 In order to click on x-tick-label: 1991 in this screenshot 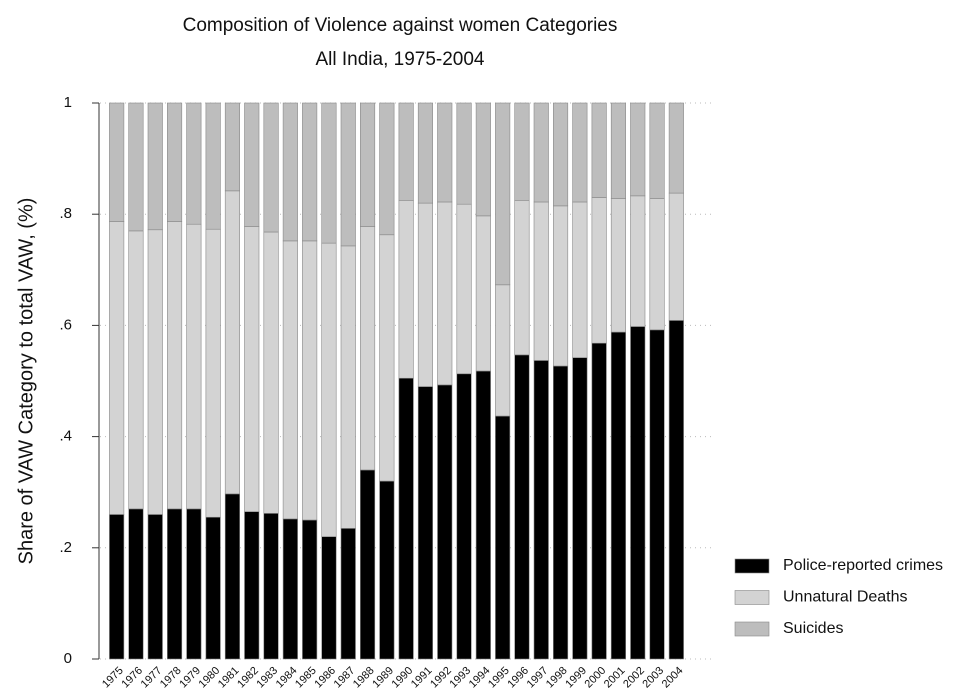, I will do `click(422, 678)`.